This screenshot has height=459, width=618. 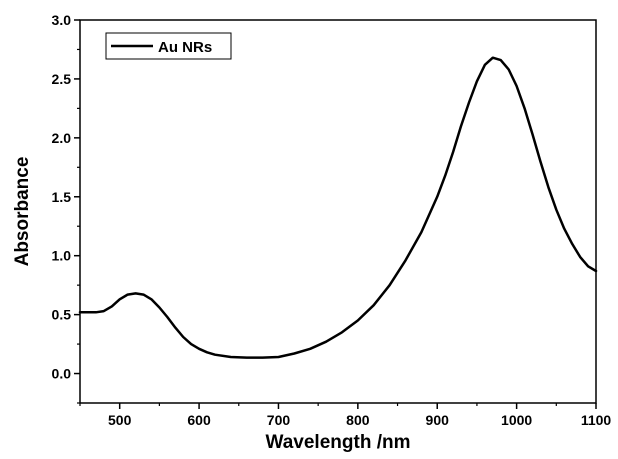 What do you see at coordinates (358, 420) in the screenshot?
I see `x-tick-label: 800` at bounding box center [358, 420].